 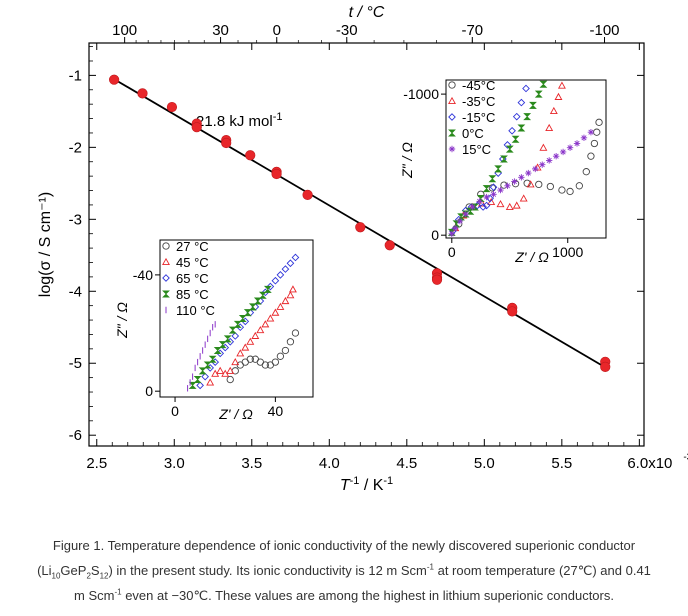 I want to click on caption-sup-a: -1, so click(x=430, y=567).